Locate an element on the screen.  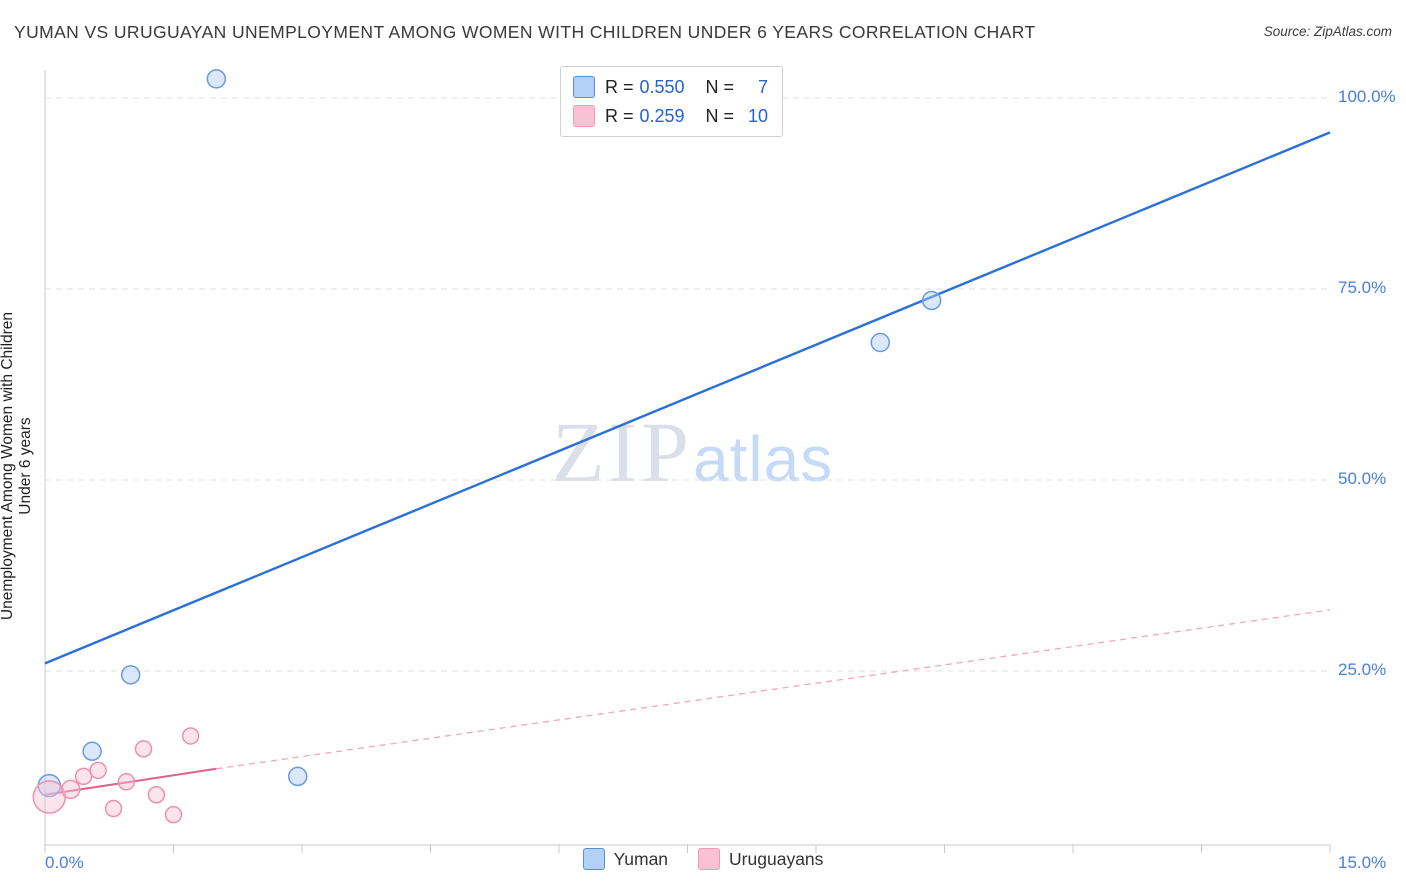
y-tick-label: 75.0% is located at coordinates (1362, 287).